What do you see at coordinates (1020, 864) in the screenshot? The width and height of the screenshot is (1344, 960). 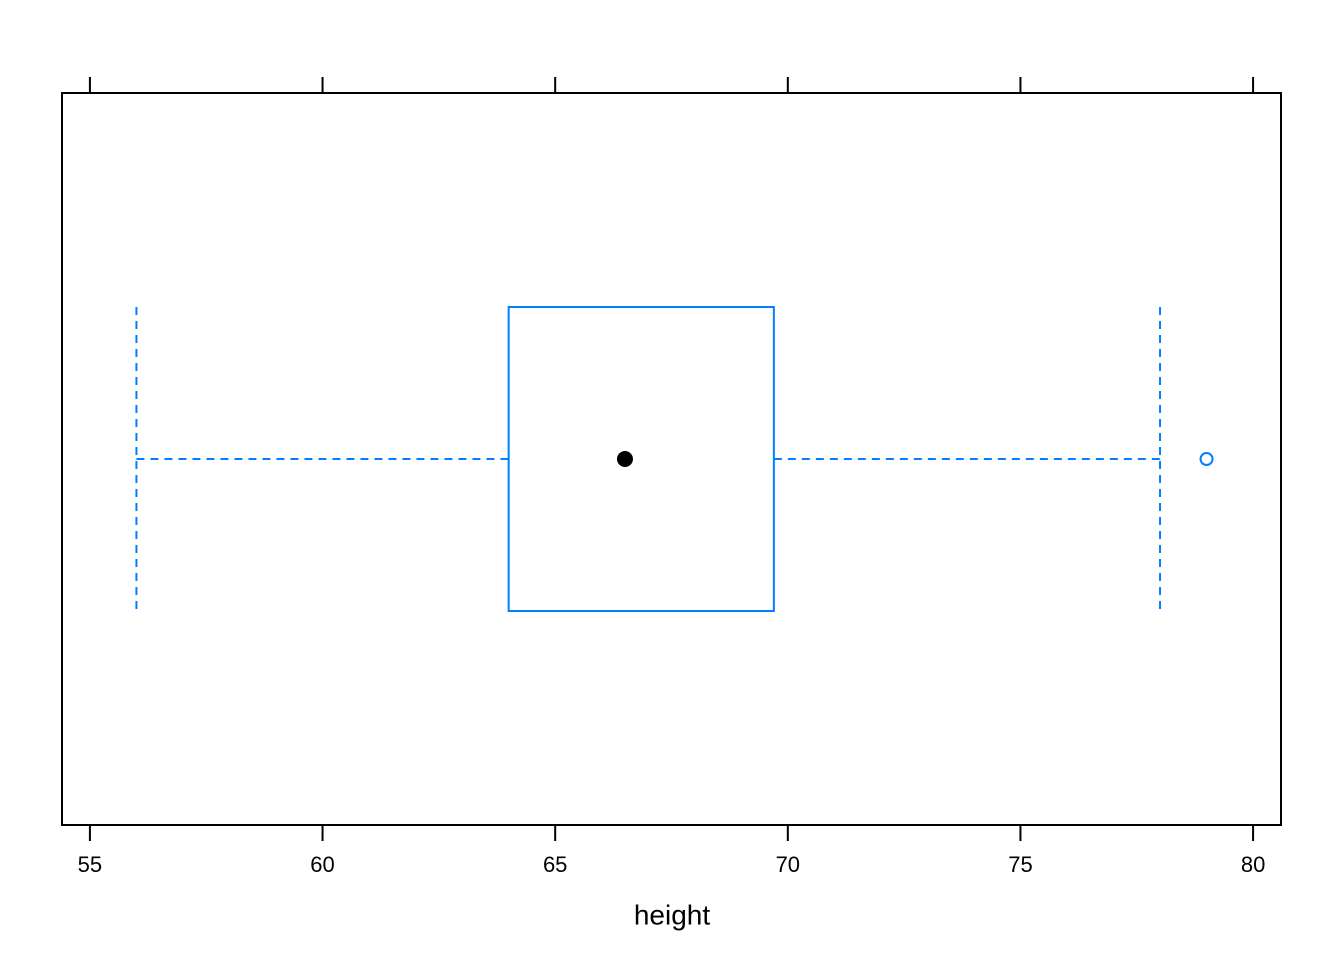 I see `x-tick-label: 75` at bounding box center [1020, 864].